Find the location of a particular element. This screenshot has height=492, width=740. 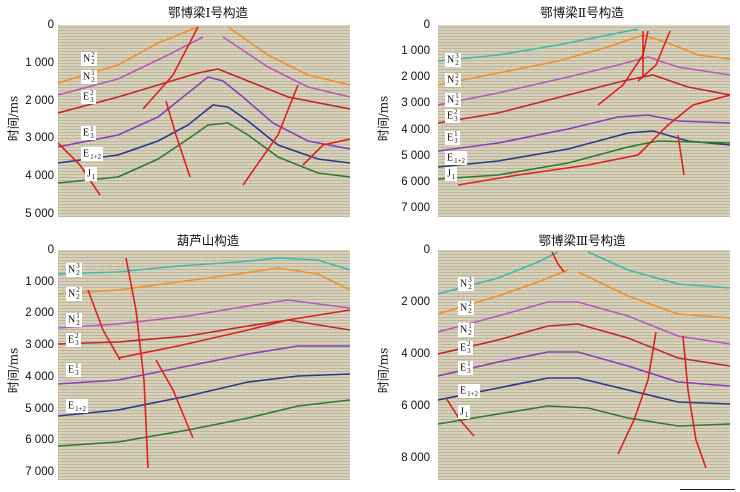

panel-title: 鄂博梁Ⅲ号构造 is located at coordinates (582, 240).